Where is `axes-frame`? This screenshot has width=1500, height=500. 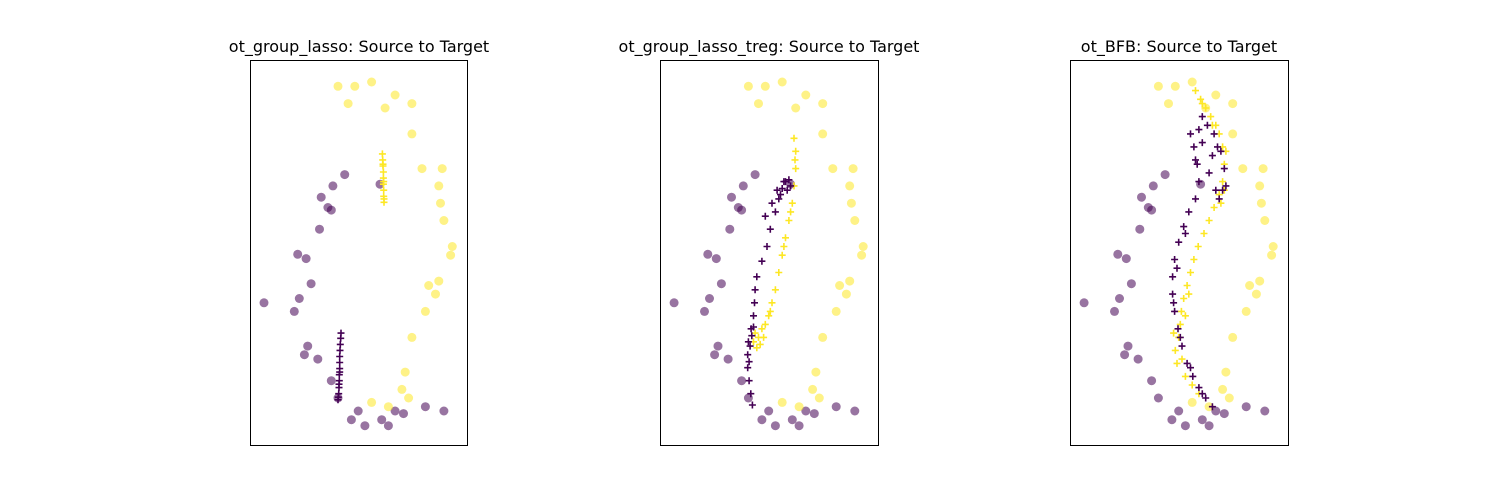
axes-frame is located at coordinates (769, 253).